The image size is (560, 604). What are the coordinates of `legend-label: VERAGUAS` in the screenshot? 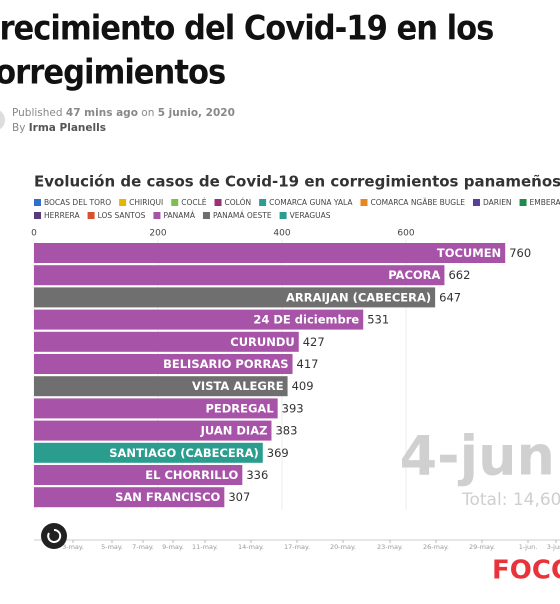 It's located at (310, 215).